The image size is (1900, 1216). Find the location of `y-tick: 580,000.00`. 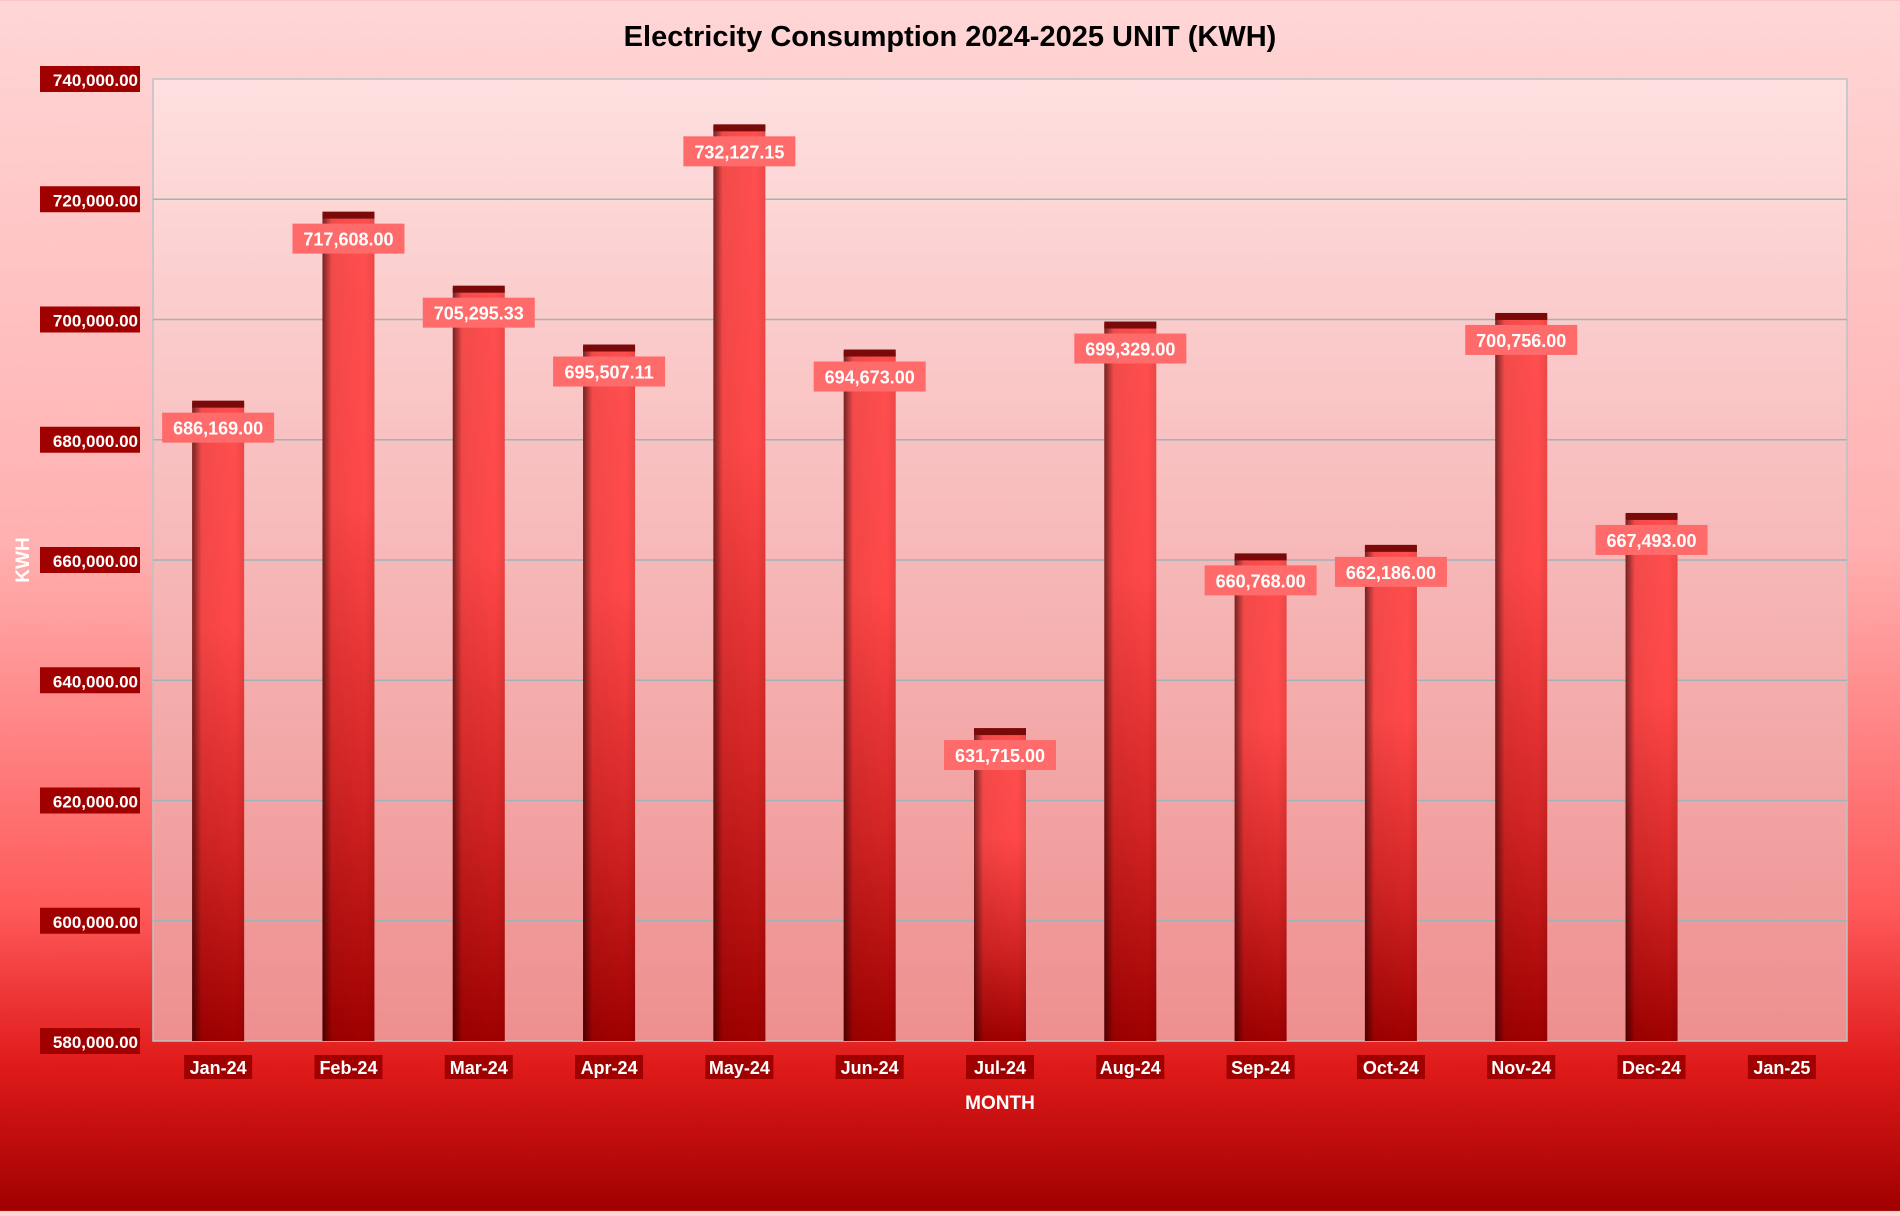

y-tick: 580,000.00 is located at coordinates (90, 1041).